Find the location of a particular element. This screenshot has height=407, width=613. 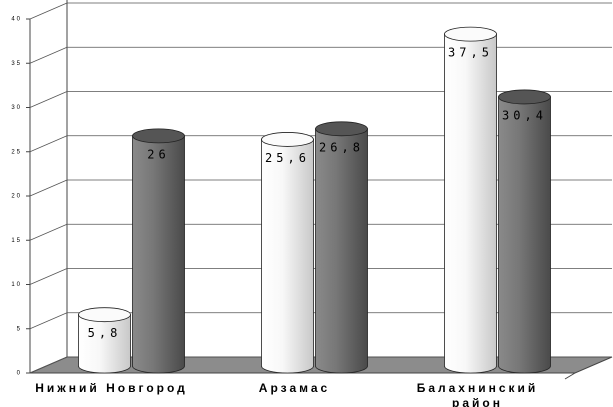

y-tick-label: 25 is located at coordinates (16, 152).